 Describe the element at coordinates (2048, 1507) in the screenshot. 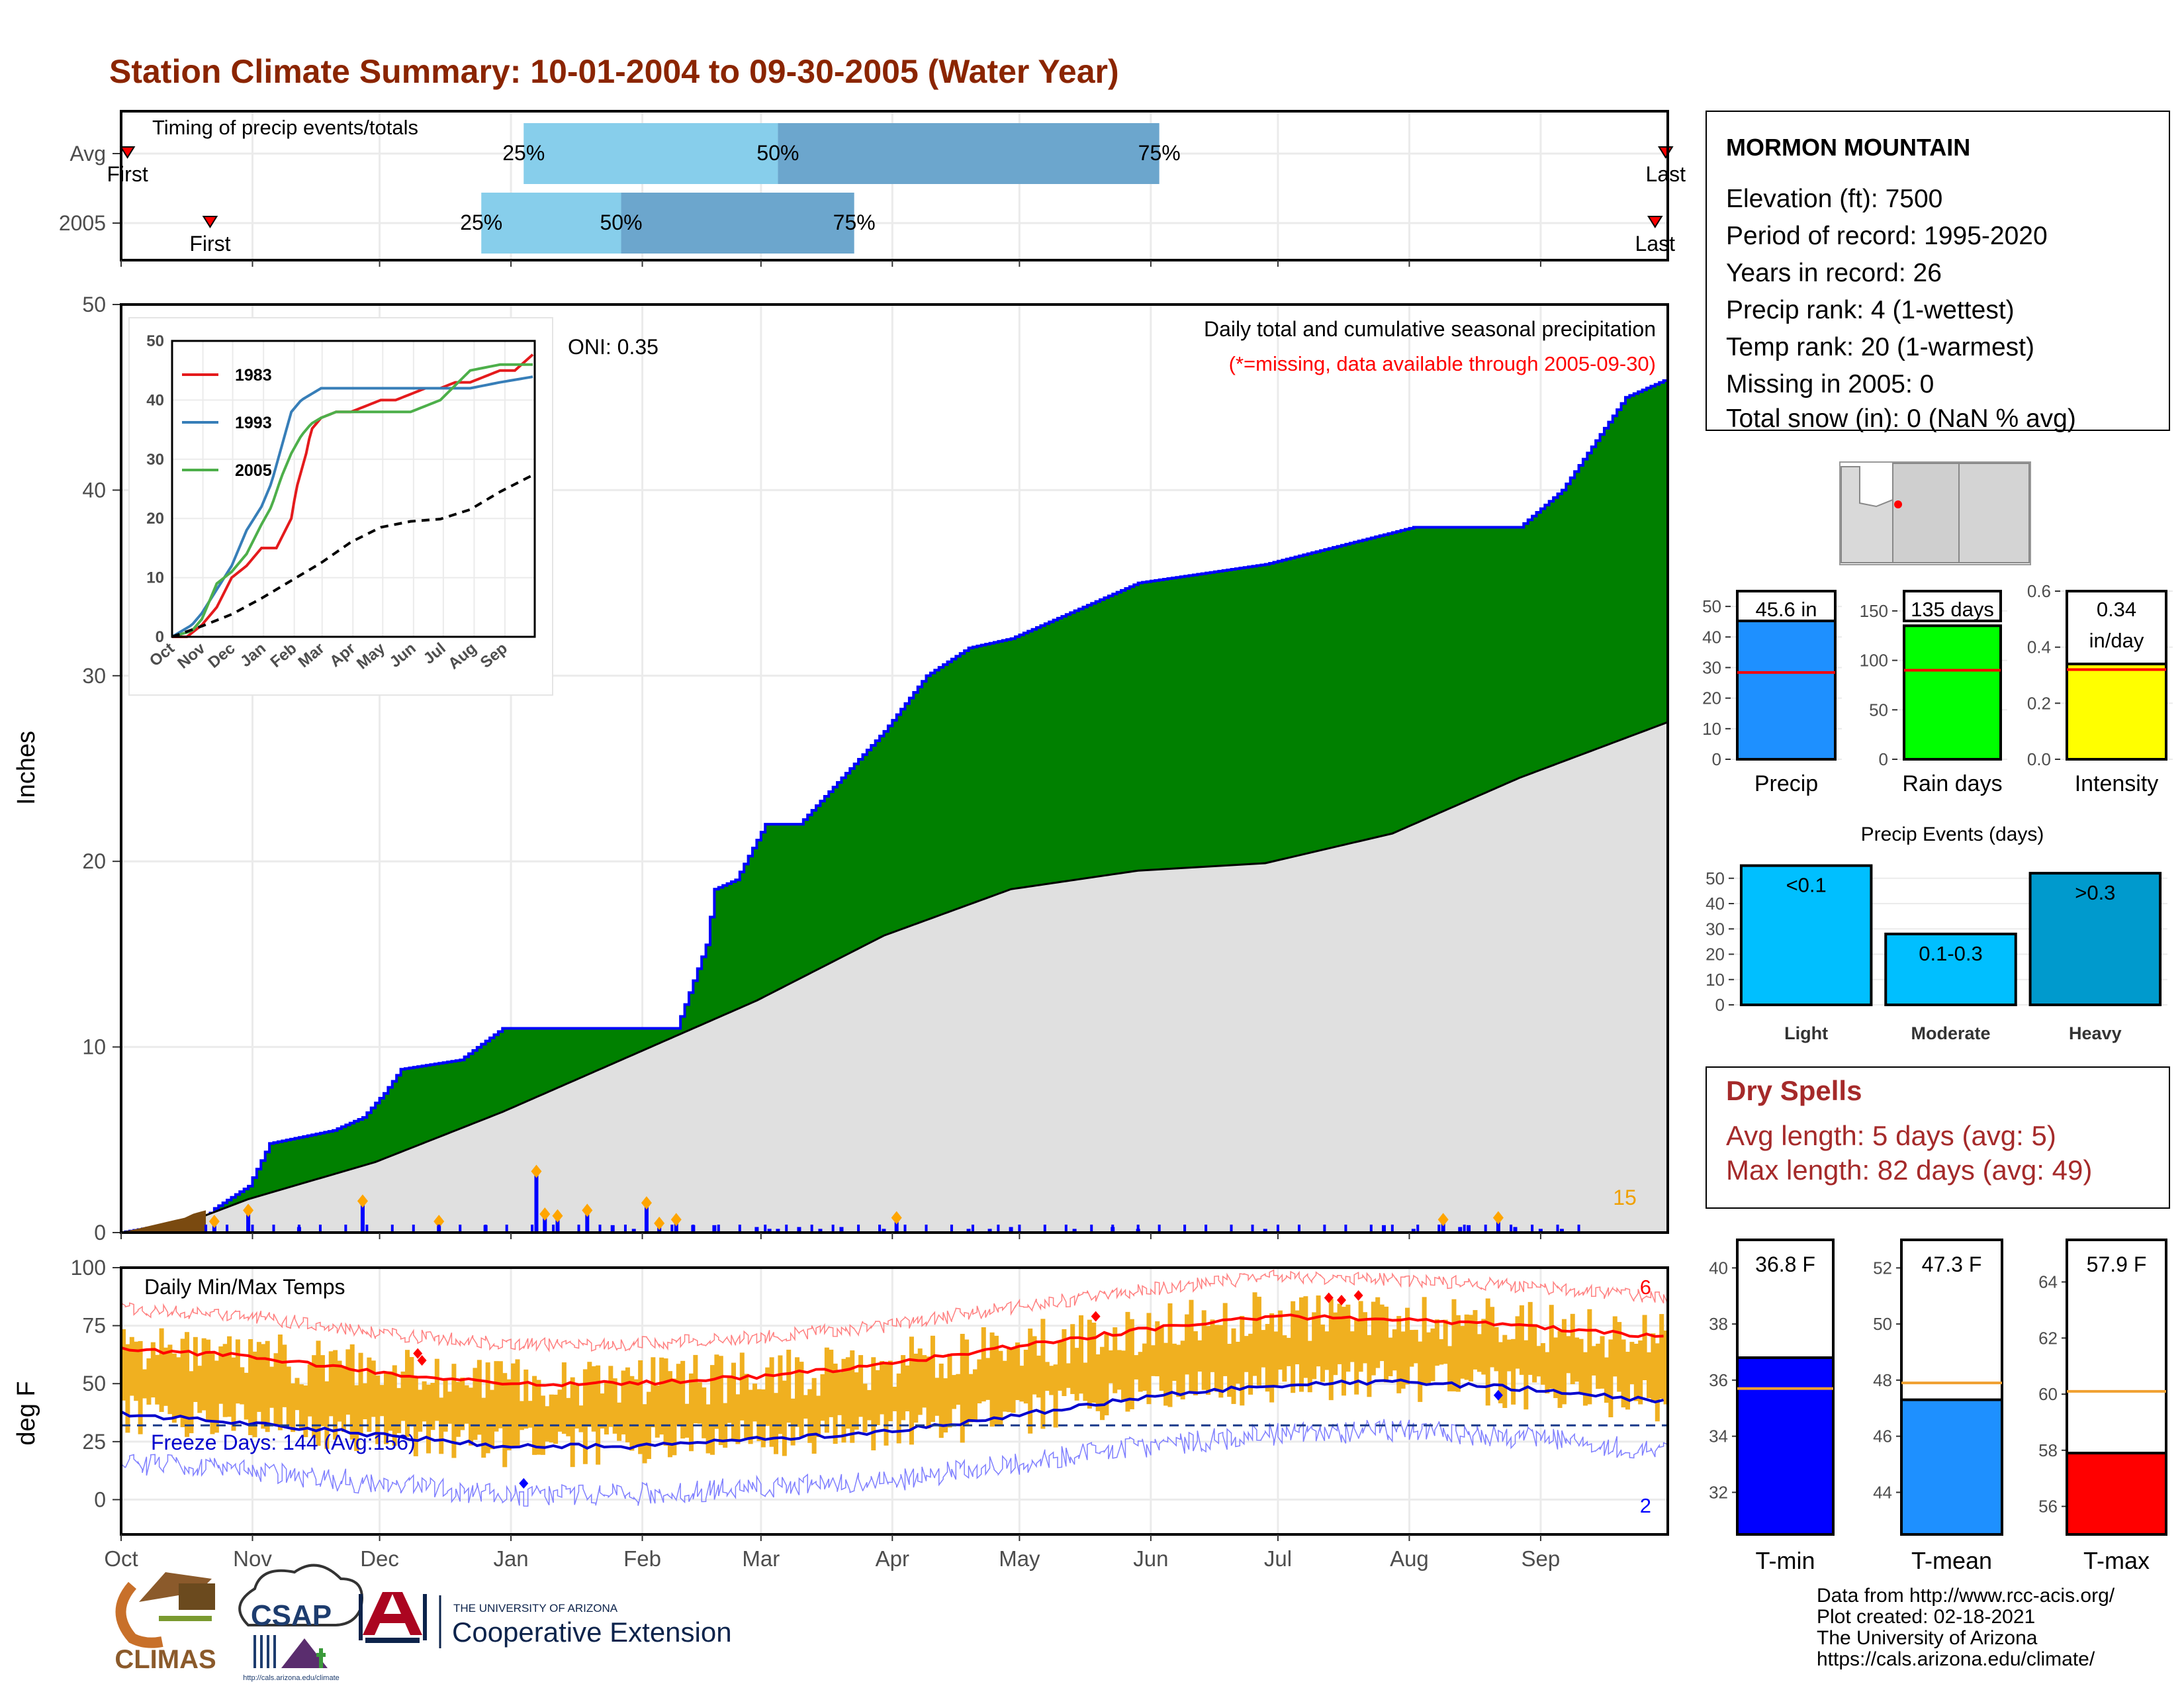

I see `tbar-ytick-label: 56` at that location.